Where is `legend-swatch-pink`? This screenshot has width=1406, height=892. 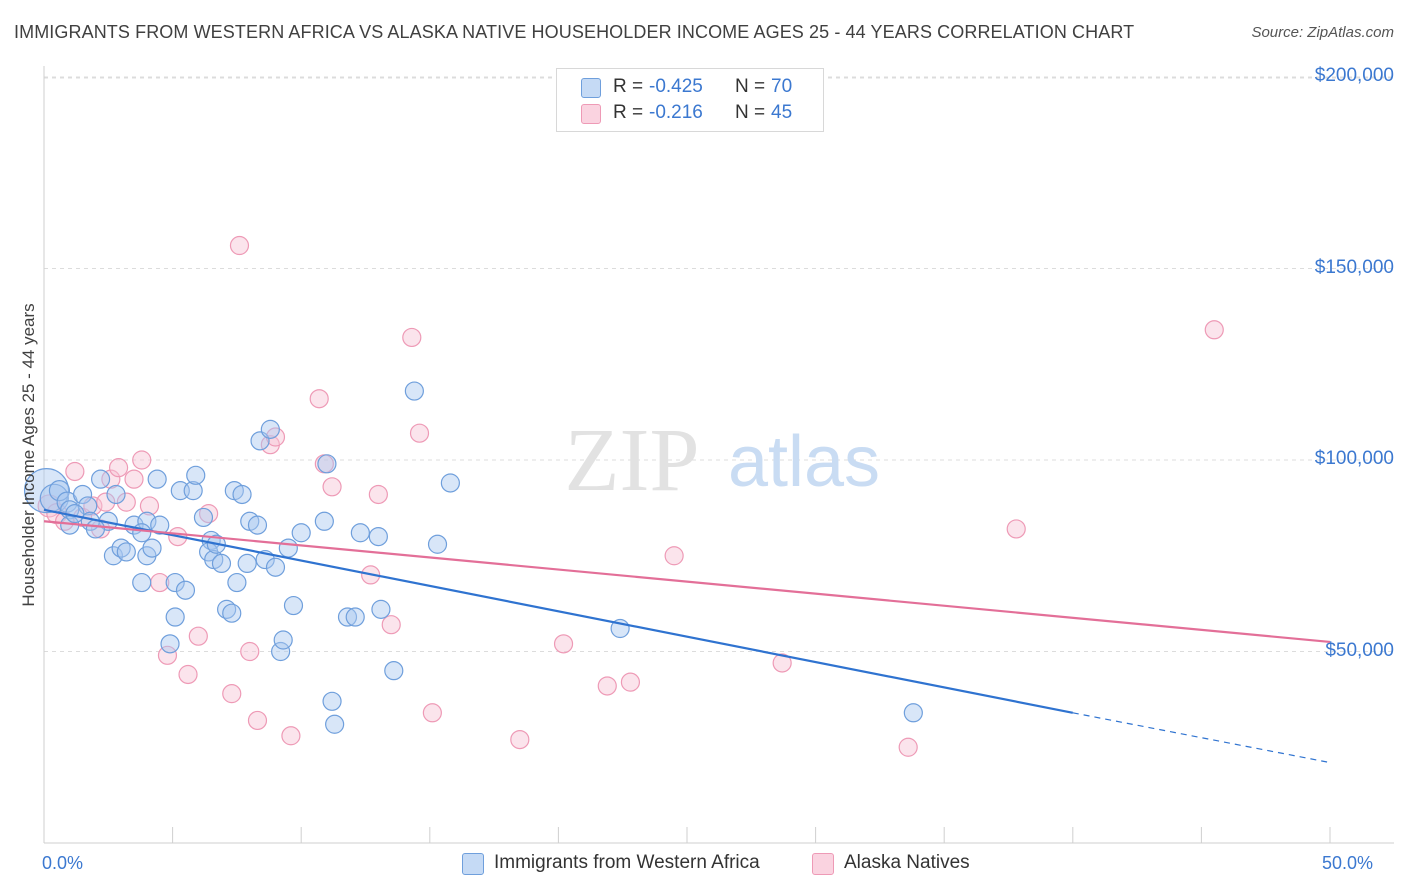 legend-swatch-pink is located at coordinates (823, 864).